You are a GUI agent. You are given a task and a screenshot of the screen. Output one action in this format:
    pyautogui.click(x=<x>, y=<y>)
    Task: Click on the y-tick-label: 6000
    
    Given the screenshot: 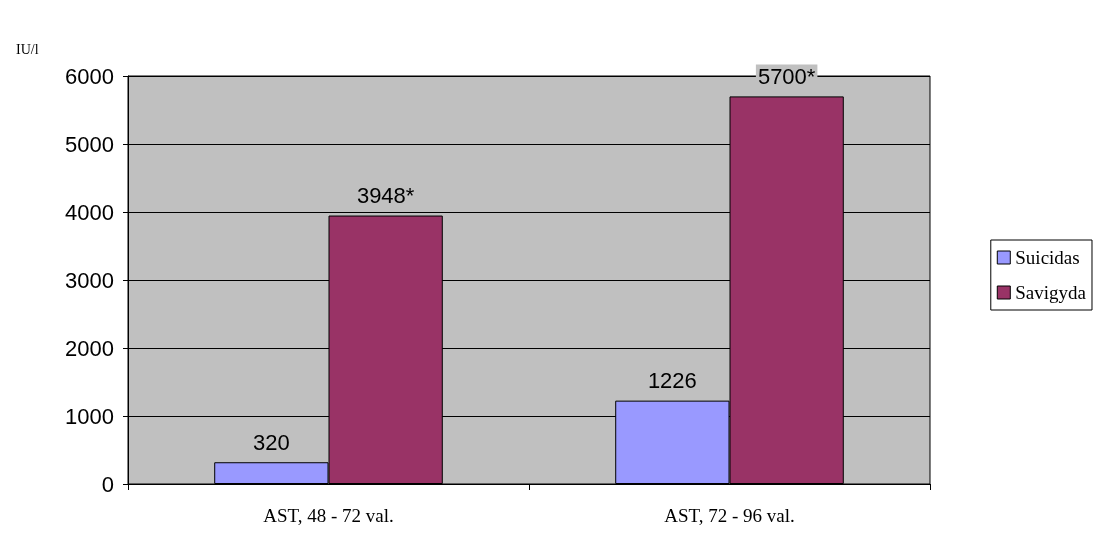 What is the action you would take?
    pyautogui.click(x=89, y=76)
    